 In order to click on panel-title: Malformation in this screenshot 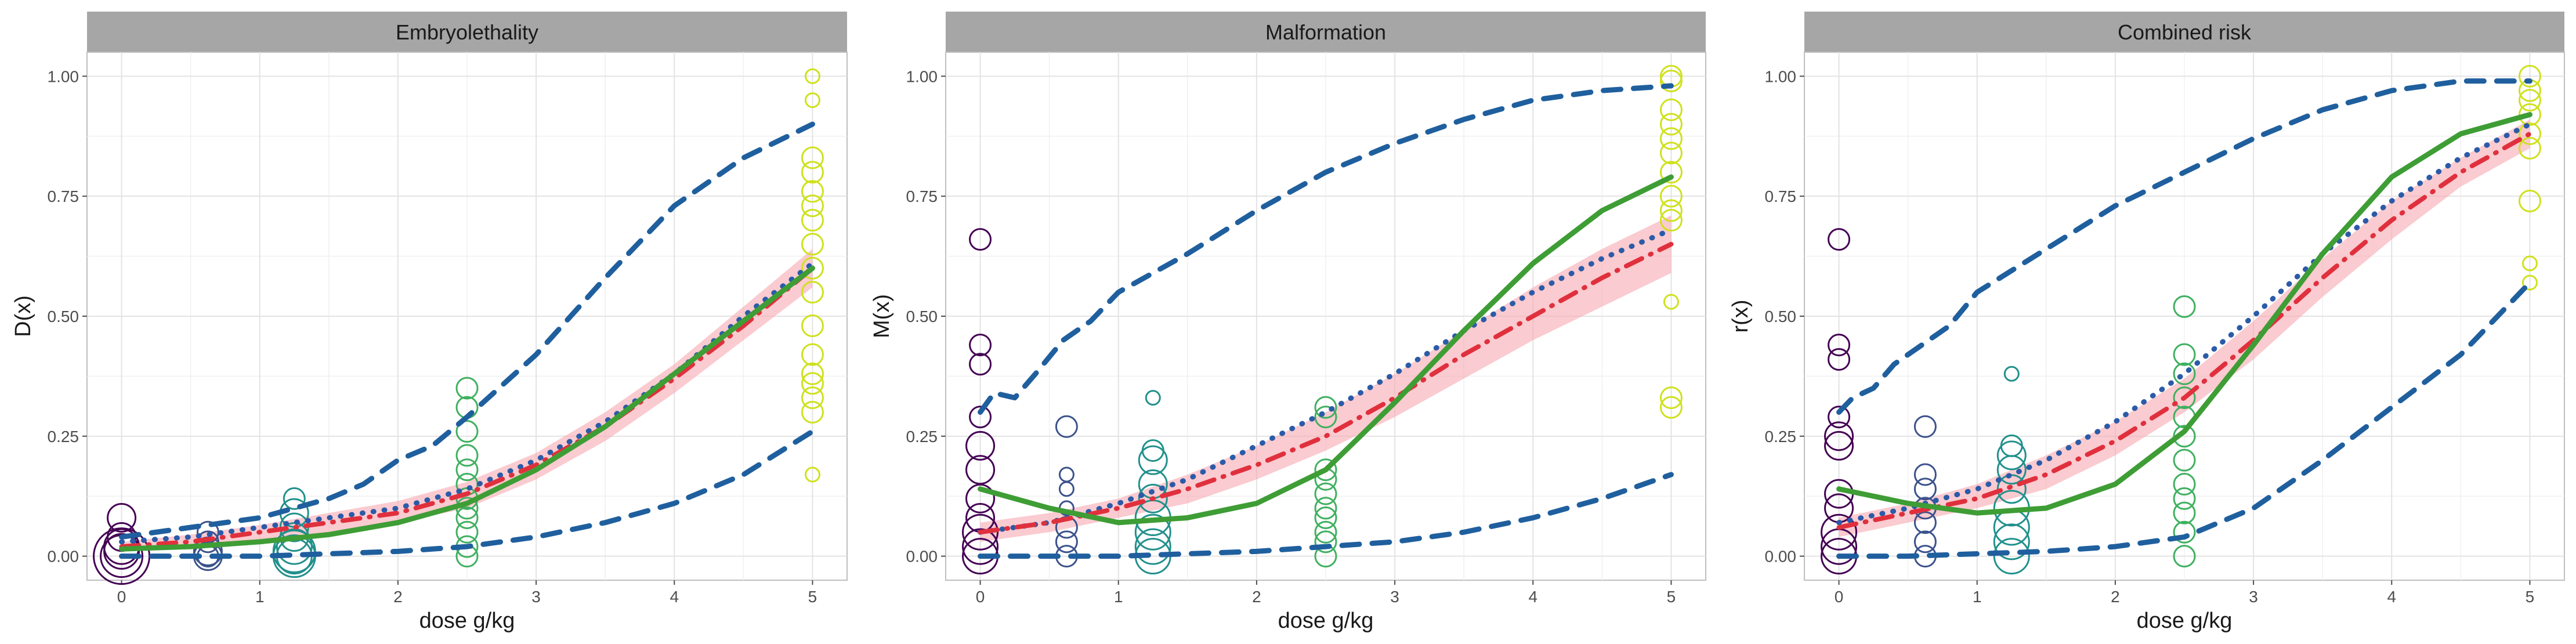, I will do `click(1325, 32)`.